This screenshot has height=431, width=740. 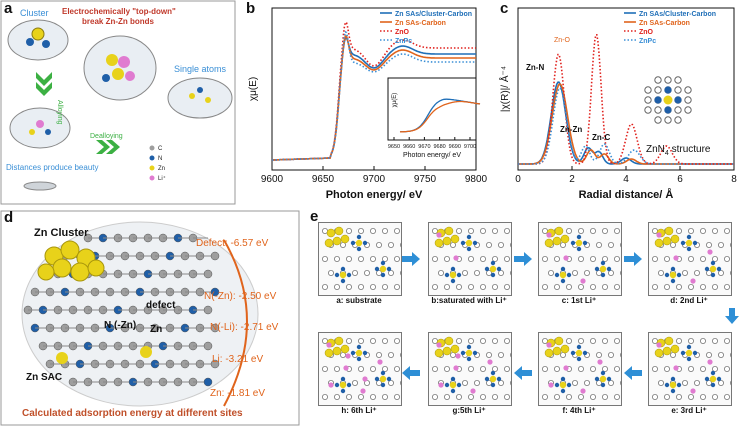 I want to click on snapshot-caption-t3: d: 2nd Li⁺, so click(x=689, y=300).